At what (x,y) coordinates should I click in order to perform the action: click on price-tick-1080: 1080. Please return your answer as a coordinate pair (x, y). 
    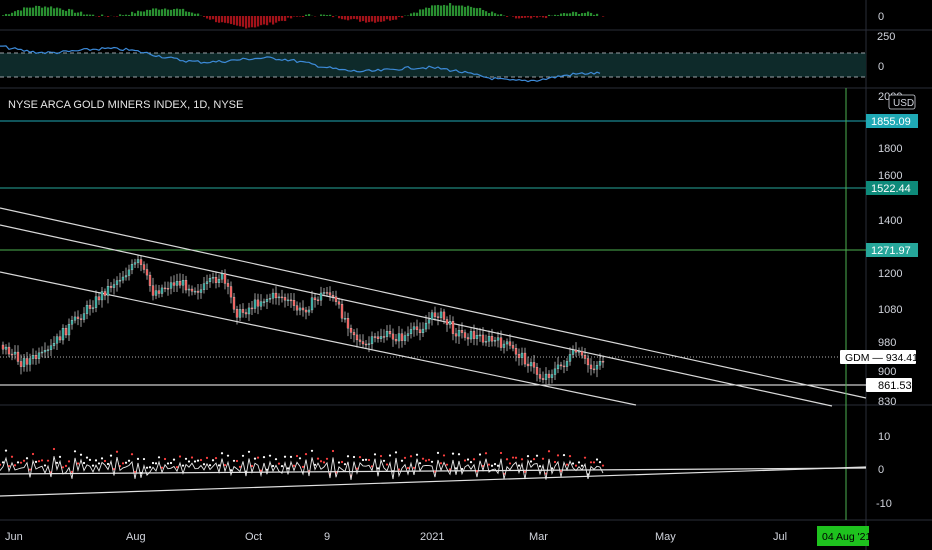
    Looking at the image, I should click on (890, 310).